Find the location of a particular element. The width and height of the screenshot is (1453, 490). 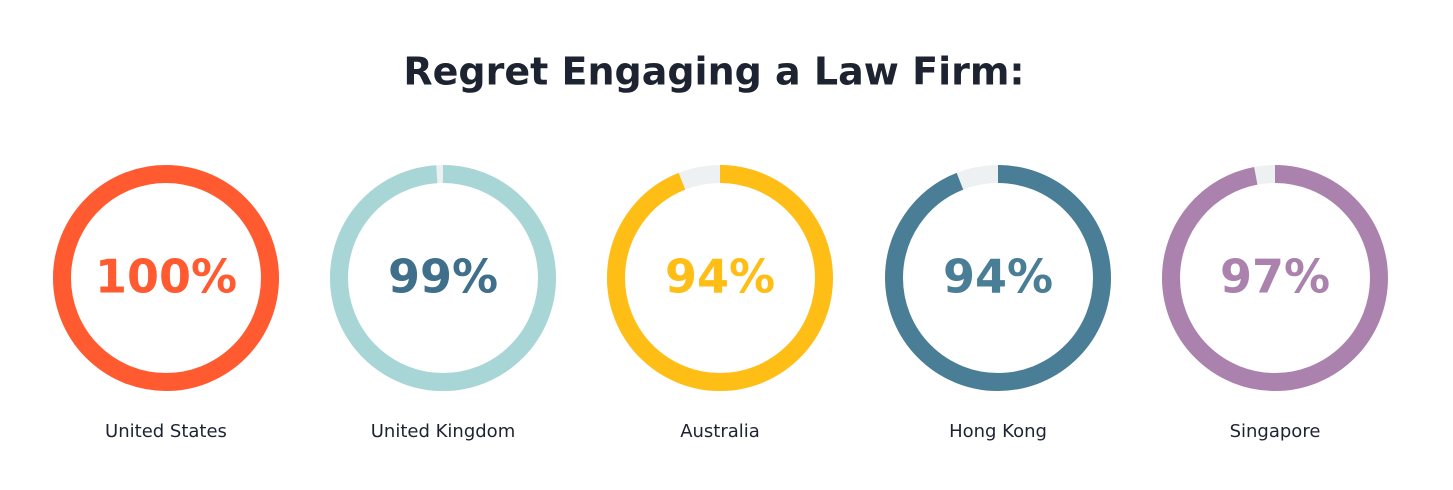

value-label: 97% is located at coordinates (1275, 277).